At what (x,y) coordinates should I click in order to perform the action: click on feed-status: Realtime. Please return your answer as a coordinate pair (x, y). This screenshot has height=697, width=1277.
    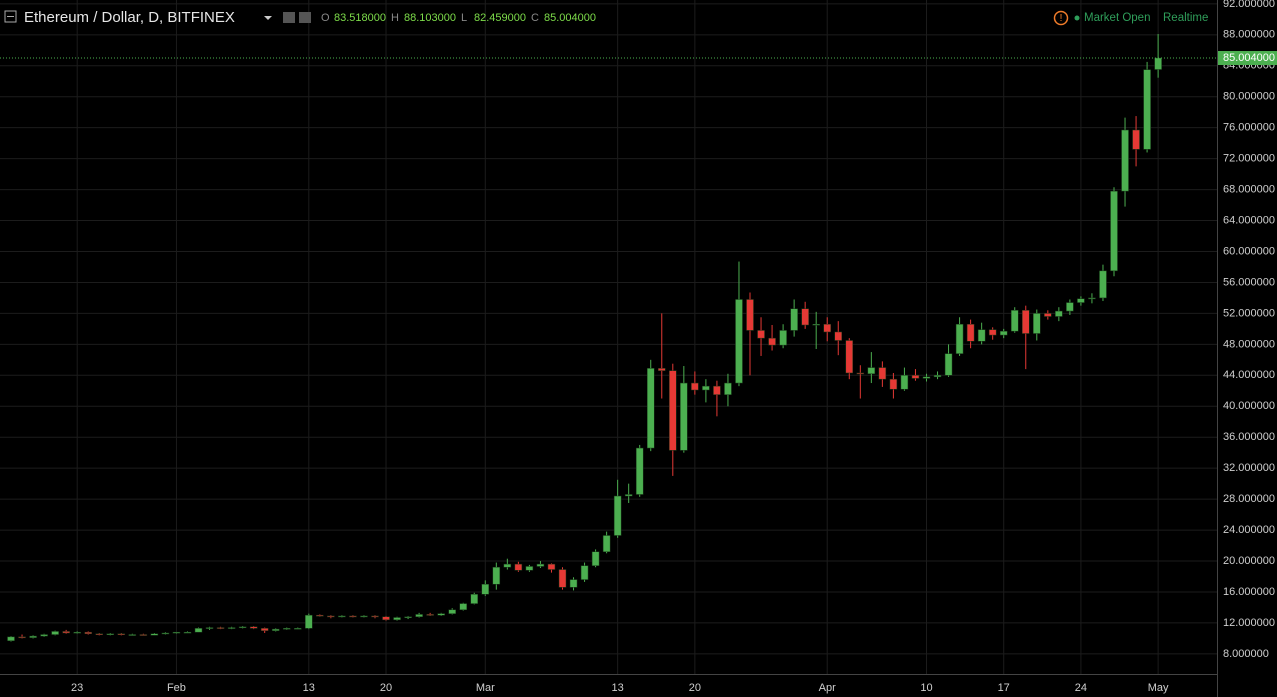
    Looking at the image, I should click on (1185, 18).